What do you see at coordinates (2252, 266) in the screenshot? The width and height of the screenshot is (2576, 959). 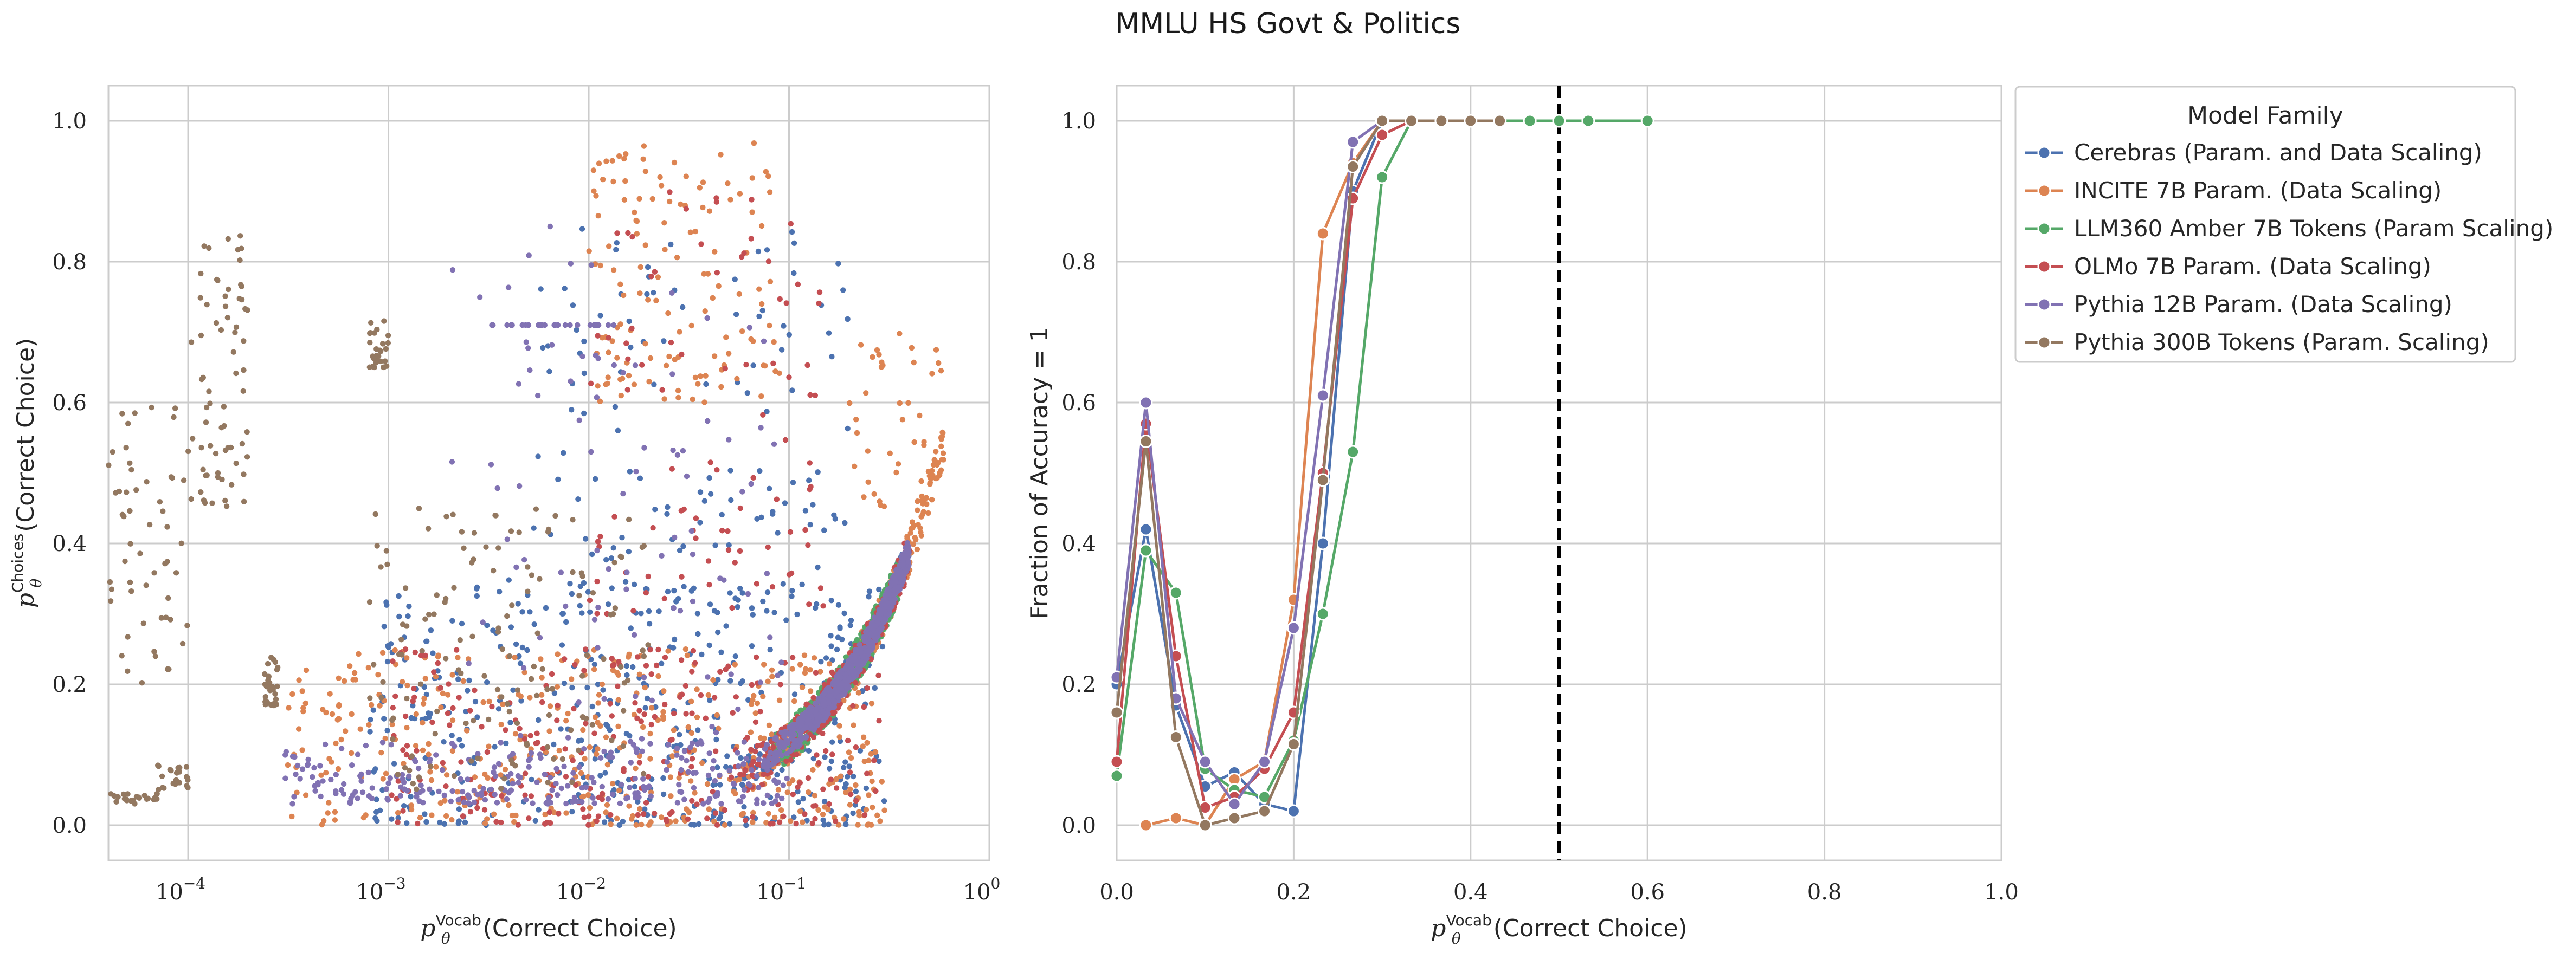 I see `legend-label: OLMo 7B Param. (Data Scaling)` at bounding box center [2252, 266].